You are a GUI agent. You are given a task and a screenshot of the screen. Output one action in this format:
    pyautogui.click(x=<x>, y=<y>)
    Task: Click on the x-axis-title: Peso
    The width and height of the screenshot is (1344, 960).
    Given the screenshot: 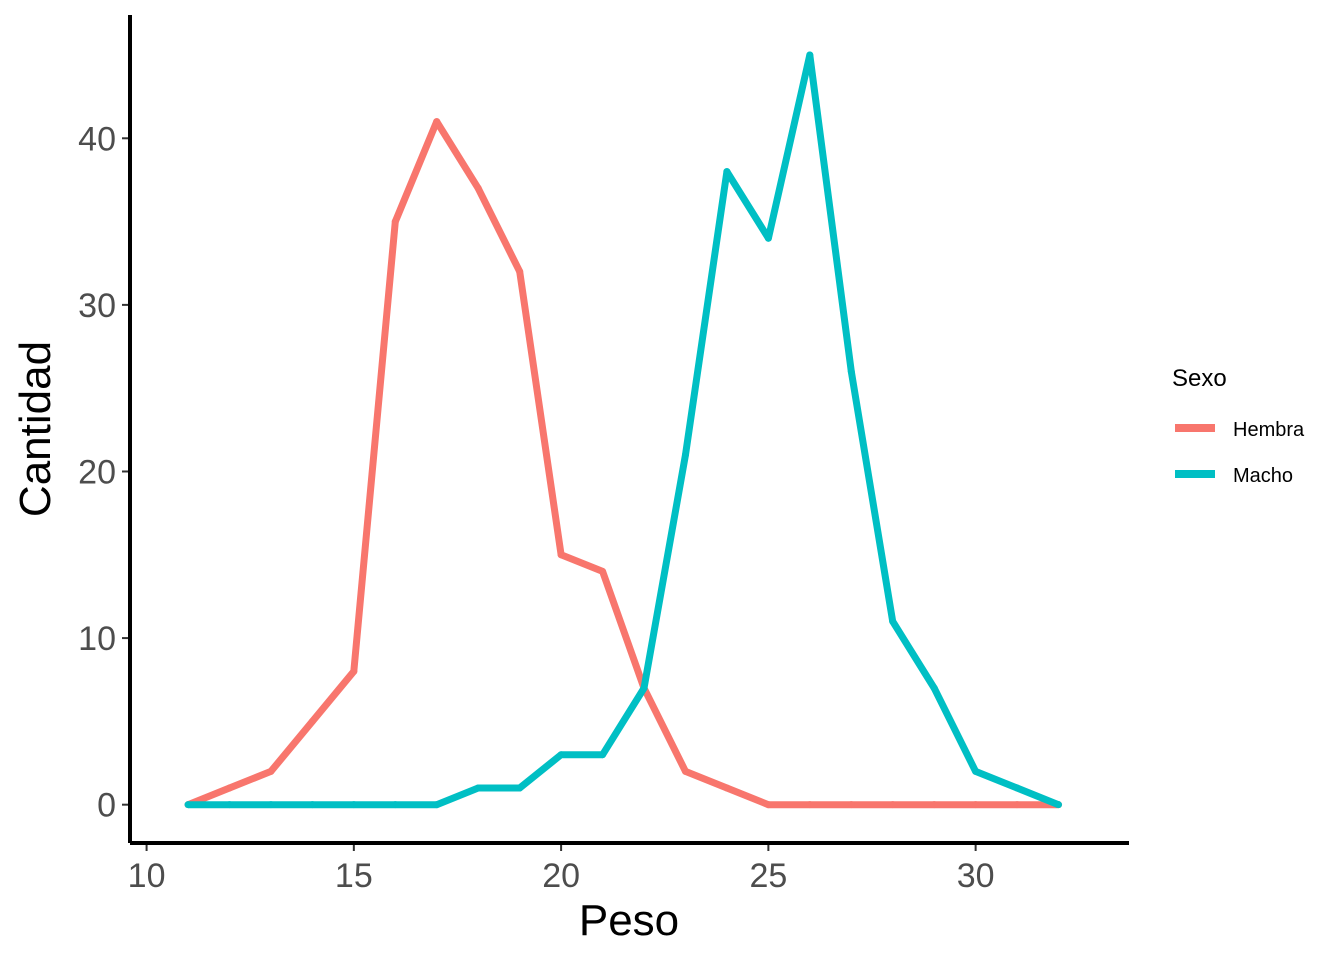 What is the action you would take?
    pyautogui.click(x=629, y=920)
    